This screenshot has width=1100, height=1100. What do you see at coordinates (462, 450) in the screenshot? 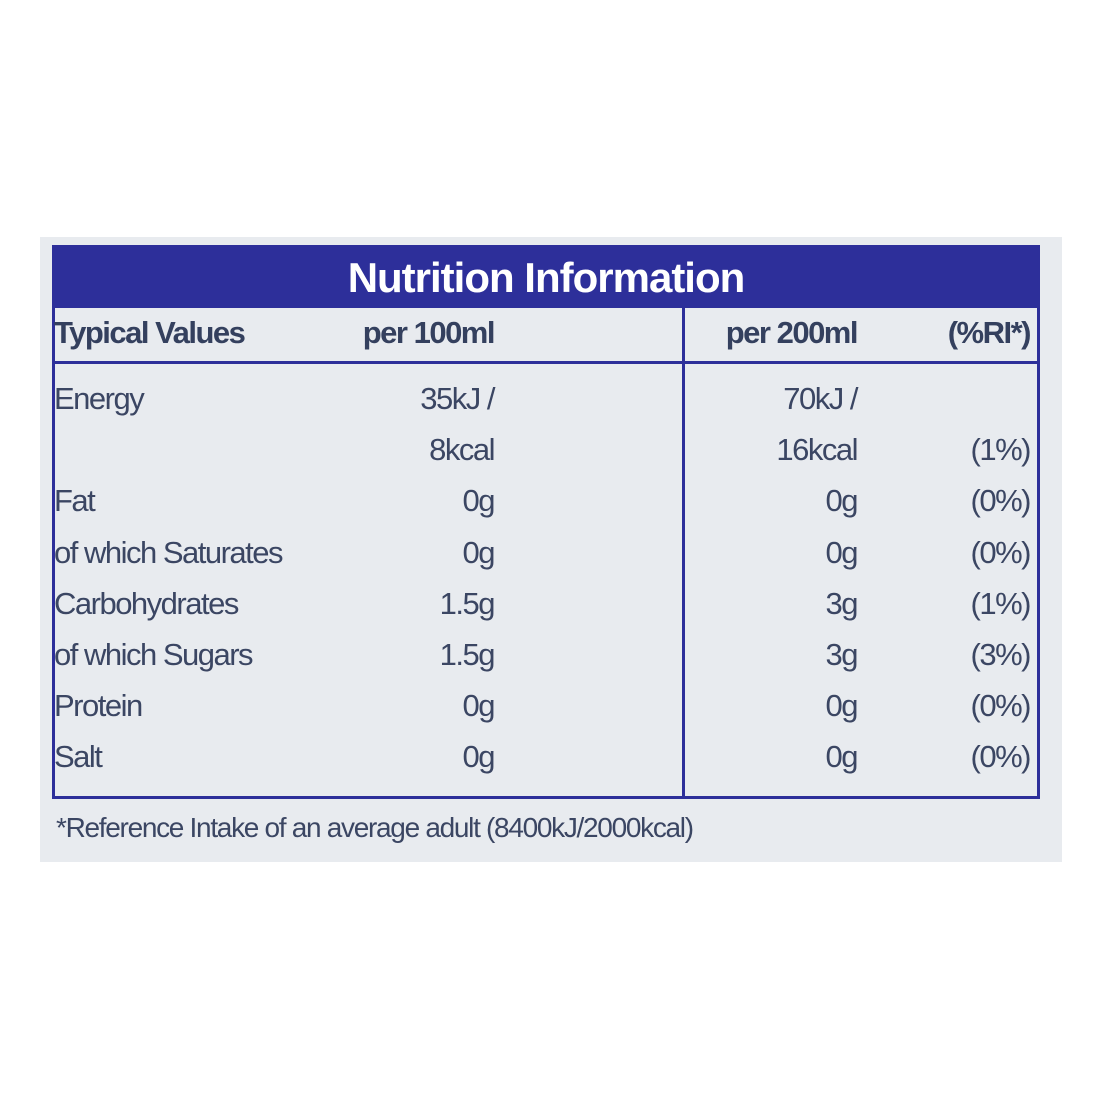
I see `cell-per100: 8kcal` at bounding box center [462, 450].